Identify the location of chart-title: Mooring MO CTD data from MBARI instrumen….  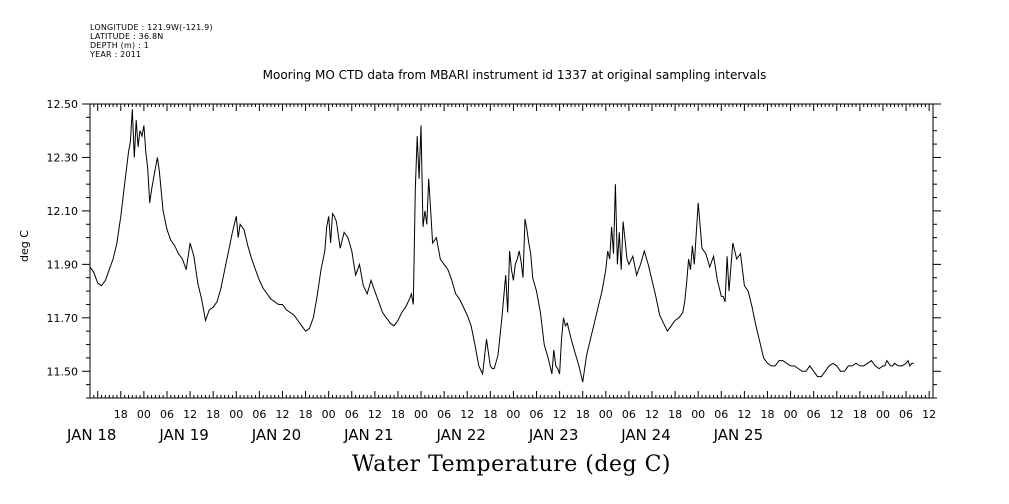
(514, 75).